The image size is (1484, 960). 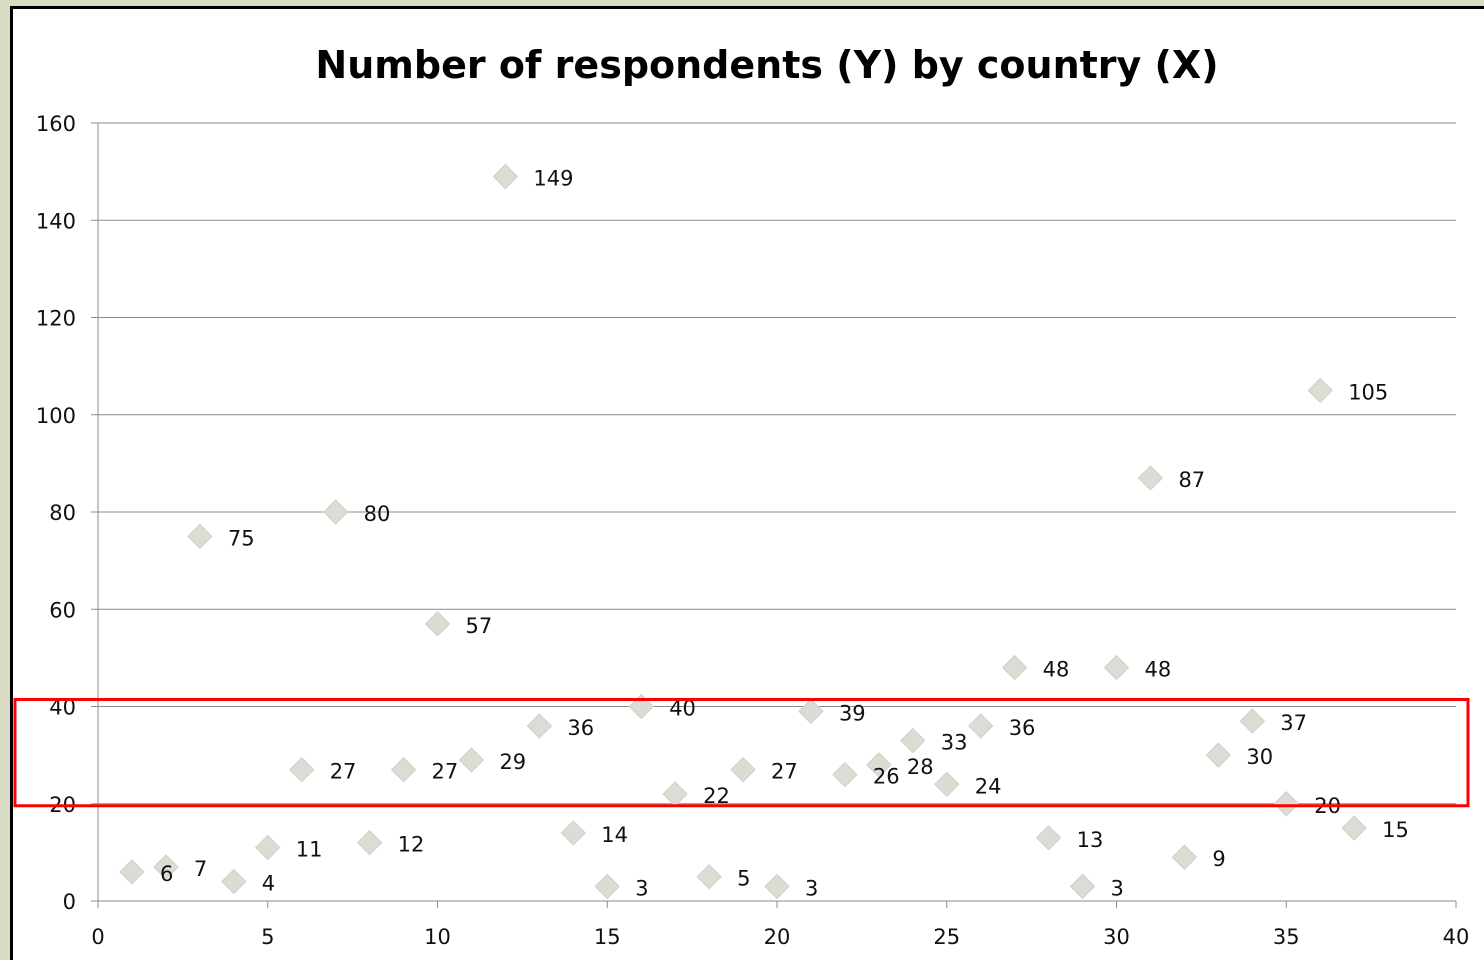 What do you see at coordinates (56, 319) in the screenshot?
I see `y-tick-label: 120` at bounding box center [56, 319].